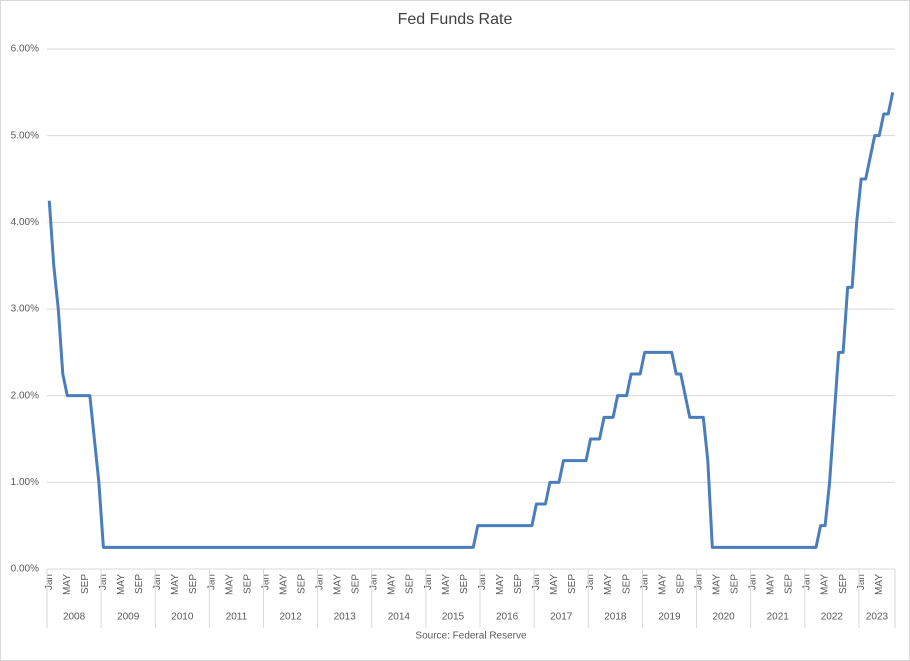 The width and height of the screenshot is (910, 661). Describe the element at coordinates (182, 617) in the screenshot. I see `year-label: 2010` at that location.